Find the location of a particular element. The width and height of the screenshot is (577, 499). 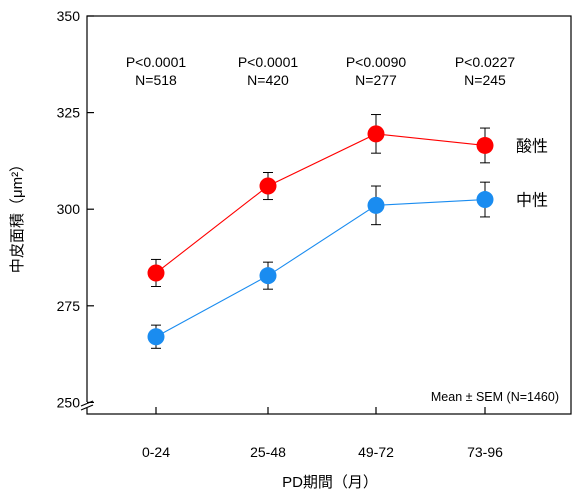

p-value-label: P<0.0090 is located at coordinates (376, 62).